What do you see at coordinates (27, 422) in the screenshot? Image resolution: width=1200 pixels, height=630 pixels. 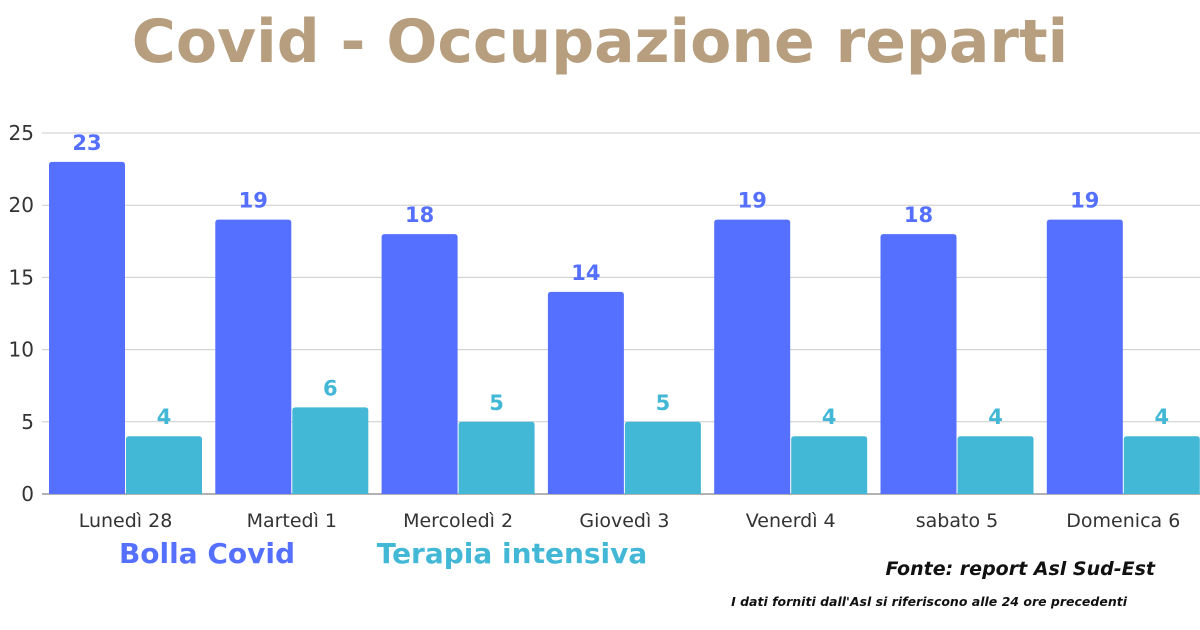 I see `y-tick-label: 5` at bounding box center [27, 422].